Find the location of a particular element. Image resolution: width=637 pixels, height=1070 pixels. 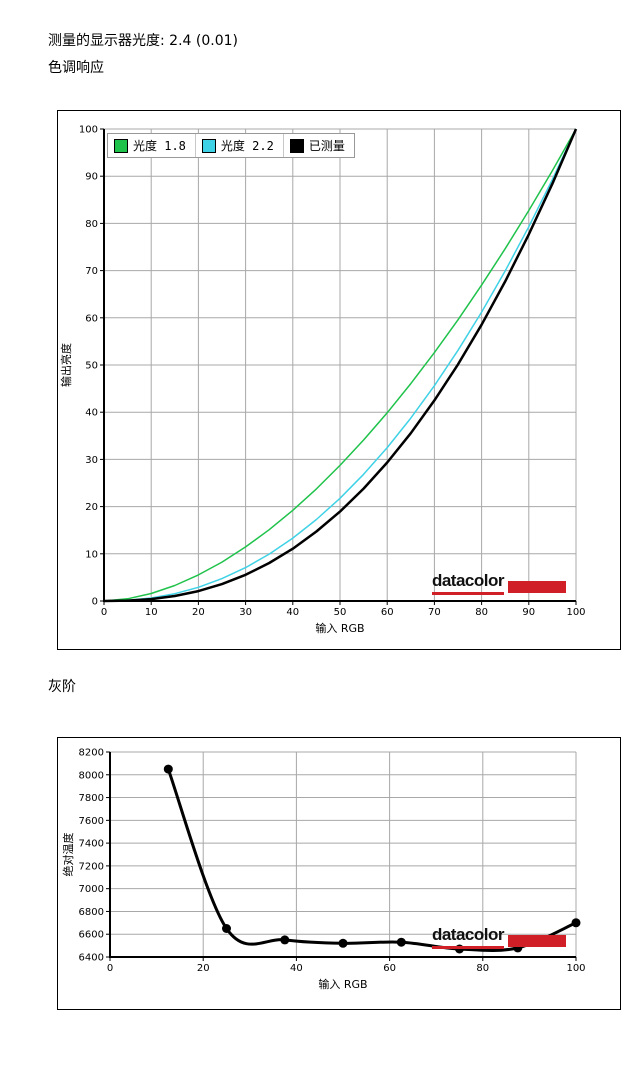

axes is located at coordinates (341, 856).